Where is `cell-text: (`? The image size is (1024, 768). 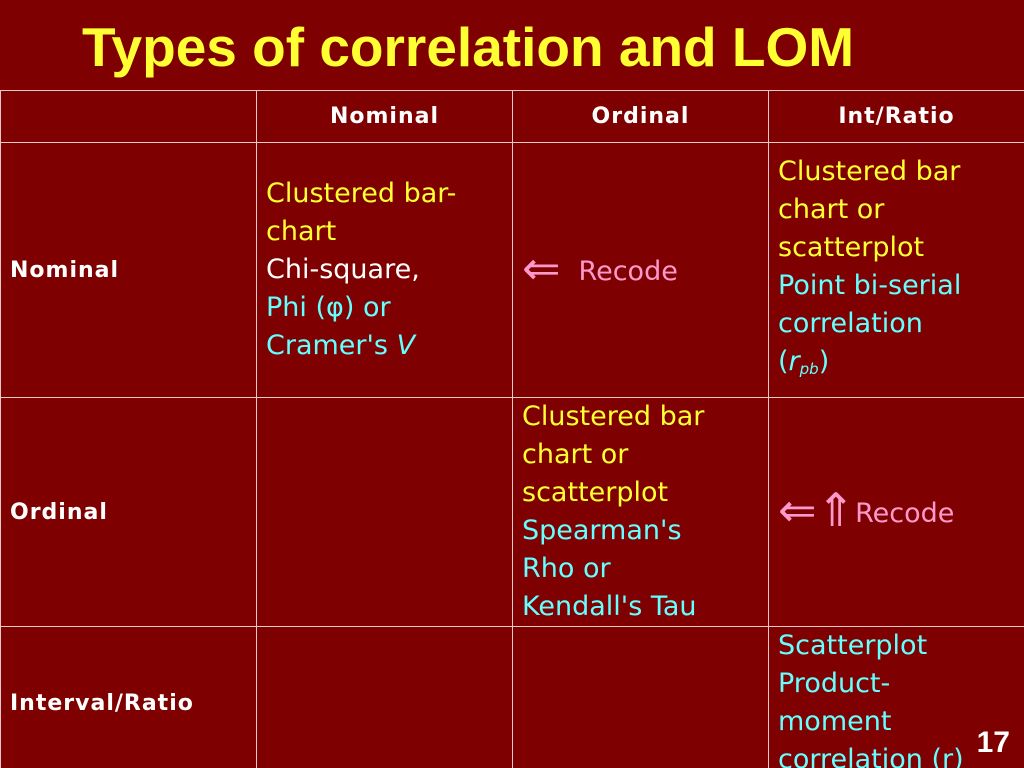
cell-text: ( is located at coordinates (783, 361).